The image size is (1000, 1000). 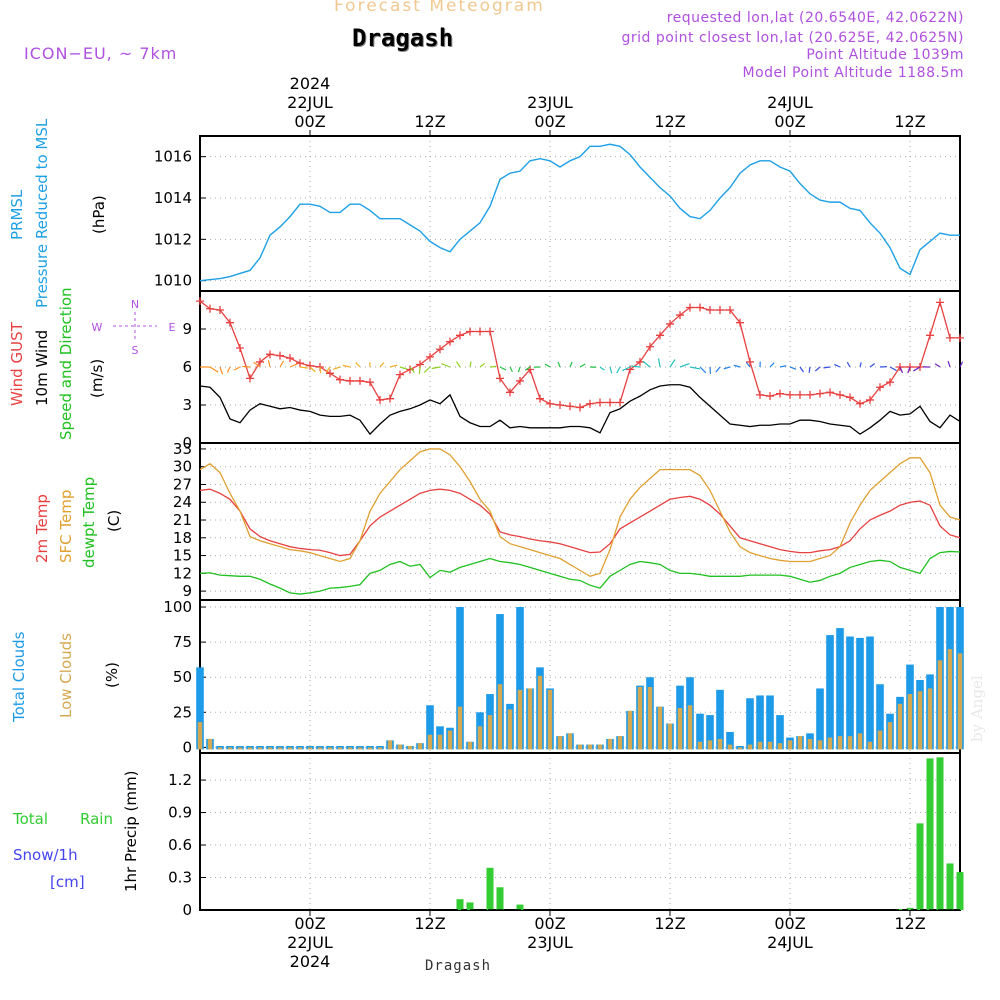 I want to click on compass-south: S, so click(x=135, y=350).